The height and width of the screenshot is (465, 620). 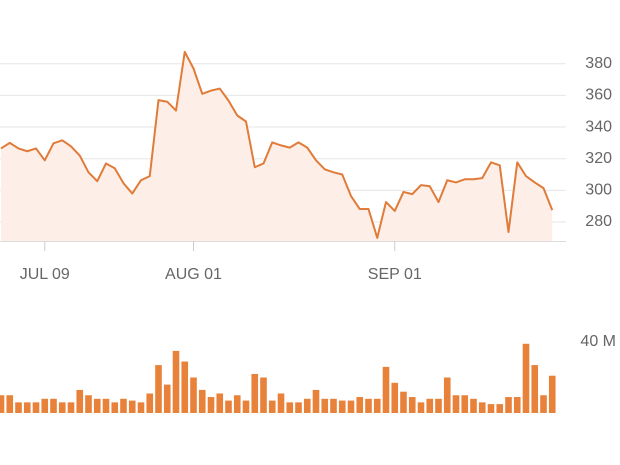 I want to click on y-tick-label: 380, so click(x=598, y=63).